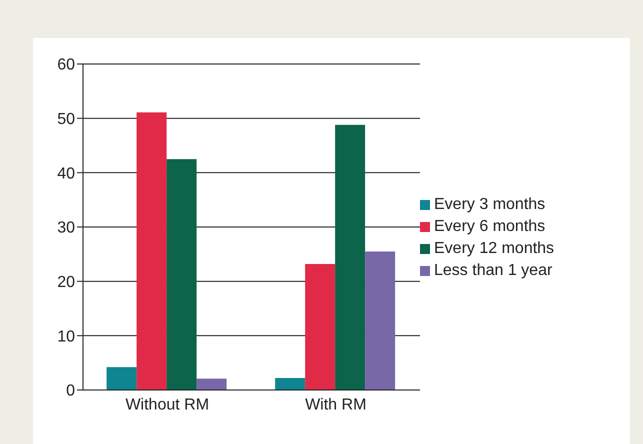 Image resolution: width=643 pixels, height=444 pixels. Describe the element at coordinates (66, 65) in the screenshot. I see `y-tick-label: 60` at that location.